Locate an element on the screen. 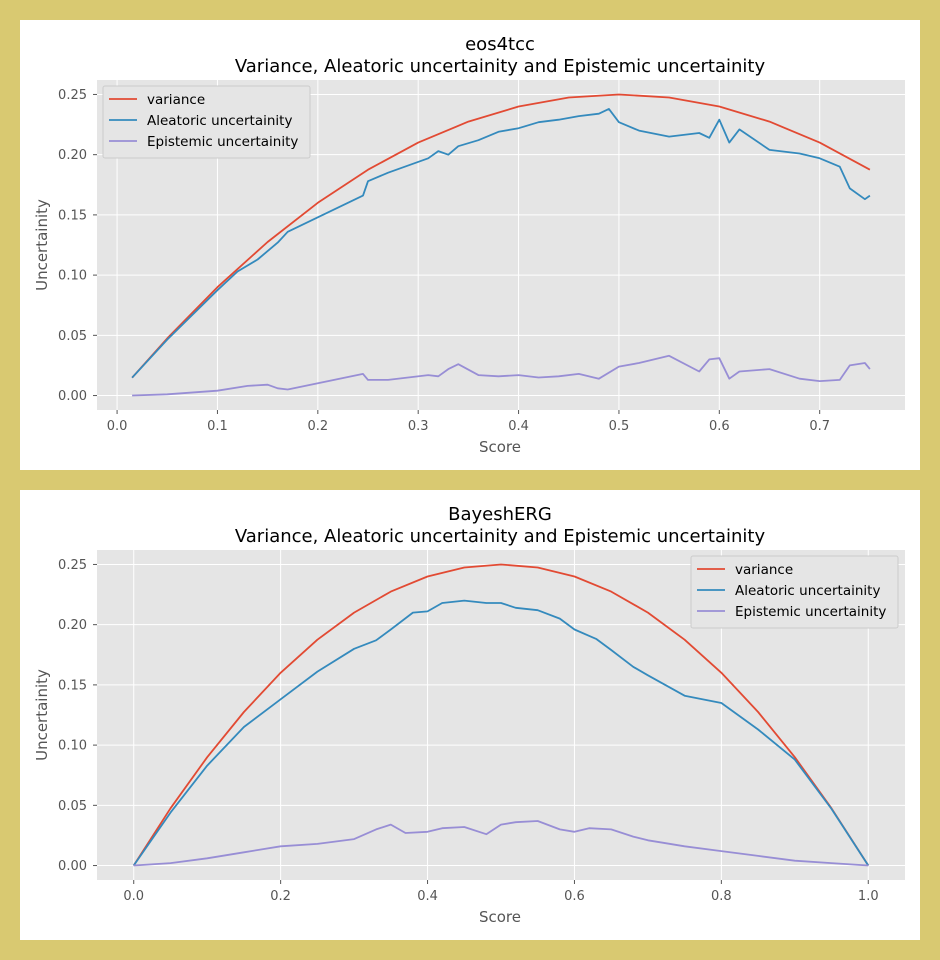 Image resolution: width=940 pixels, height=960 pixels. x-tick-label: 1.0 is located at coordinates (868, 896).